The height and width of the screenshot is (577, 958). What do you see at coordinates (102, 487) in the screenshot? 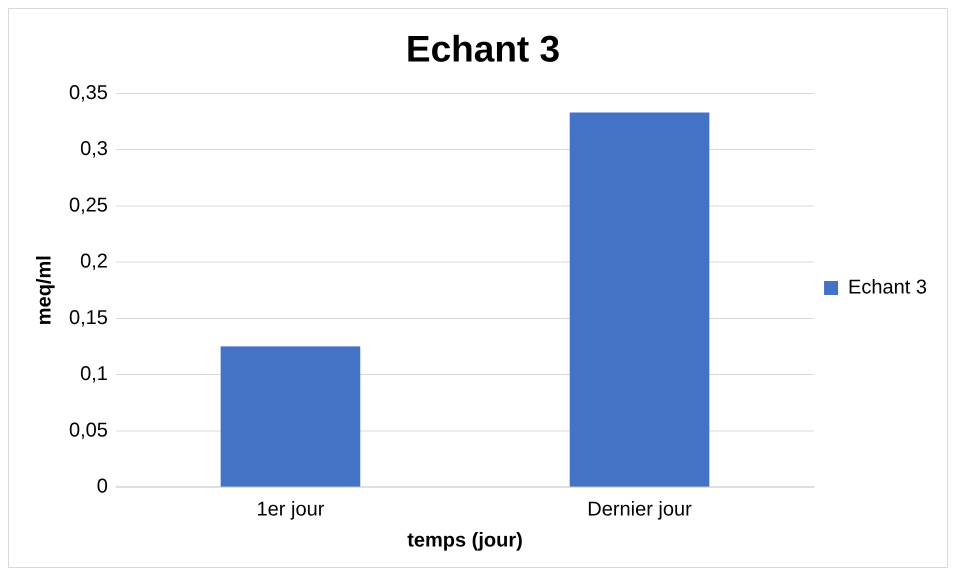
I see `y-tick-label: 0` at bounding box center [102, 487].